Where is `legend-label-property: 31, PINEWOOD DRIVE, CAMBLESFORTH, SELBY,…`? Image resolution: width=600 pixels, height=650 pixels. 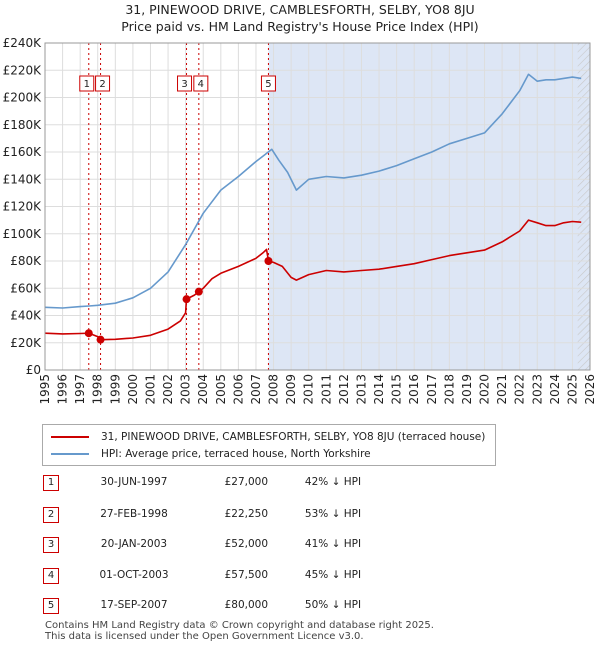
legend-label-property: 31, PINEWOOD DRIVE, CAMBLESFORTH, SELBY,… is located at coordinates (293, 437).